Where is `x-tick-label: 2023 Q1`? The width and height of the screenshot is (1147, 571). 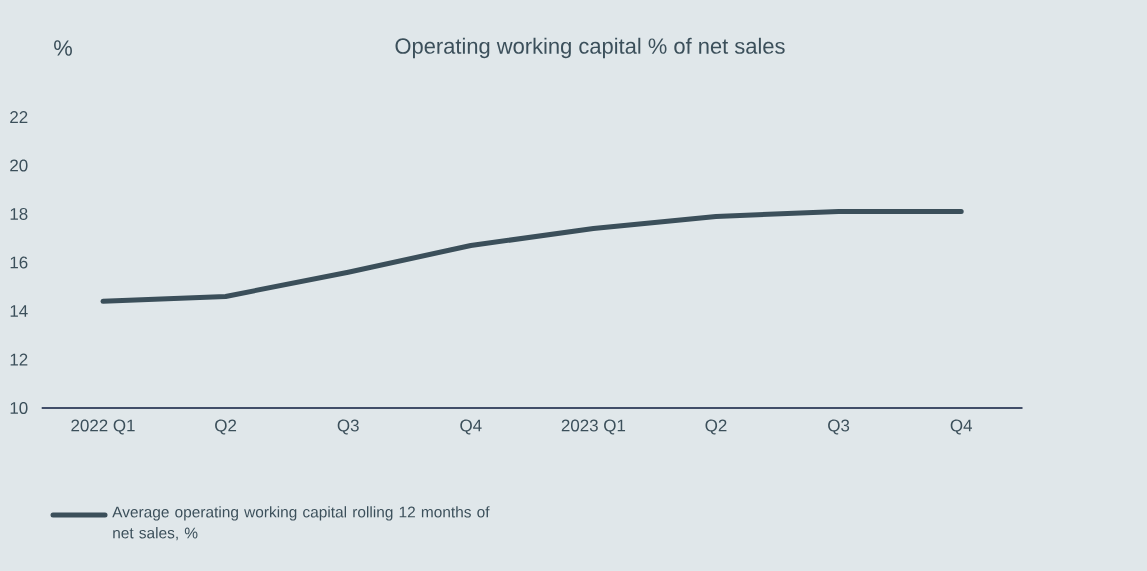
x-tick-label: 2023 Q1 is located at coordinates (593, 427).